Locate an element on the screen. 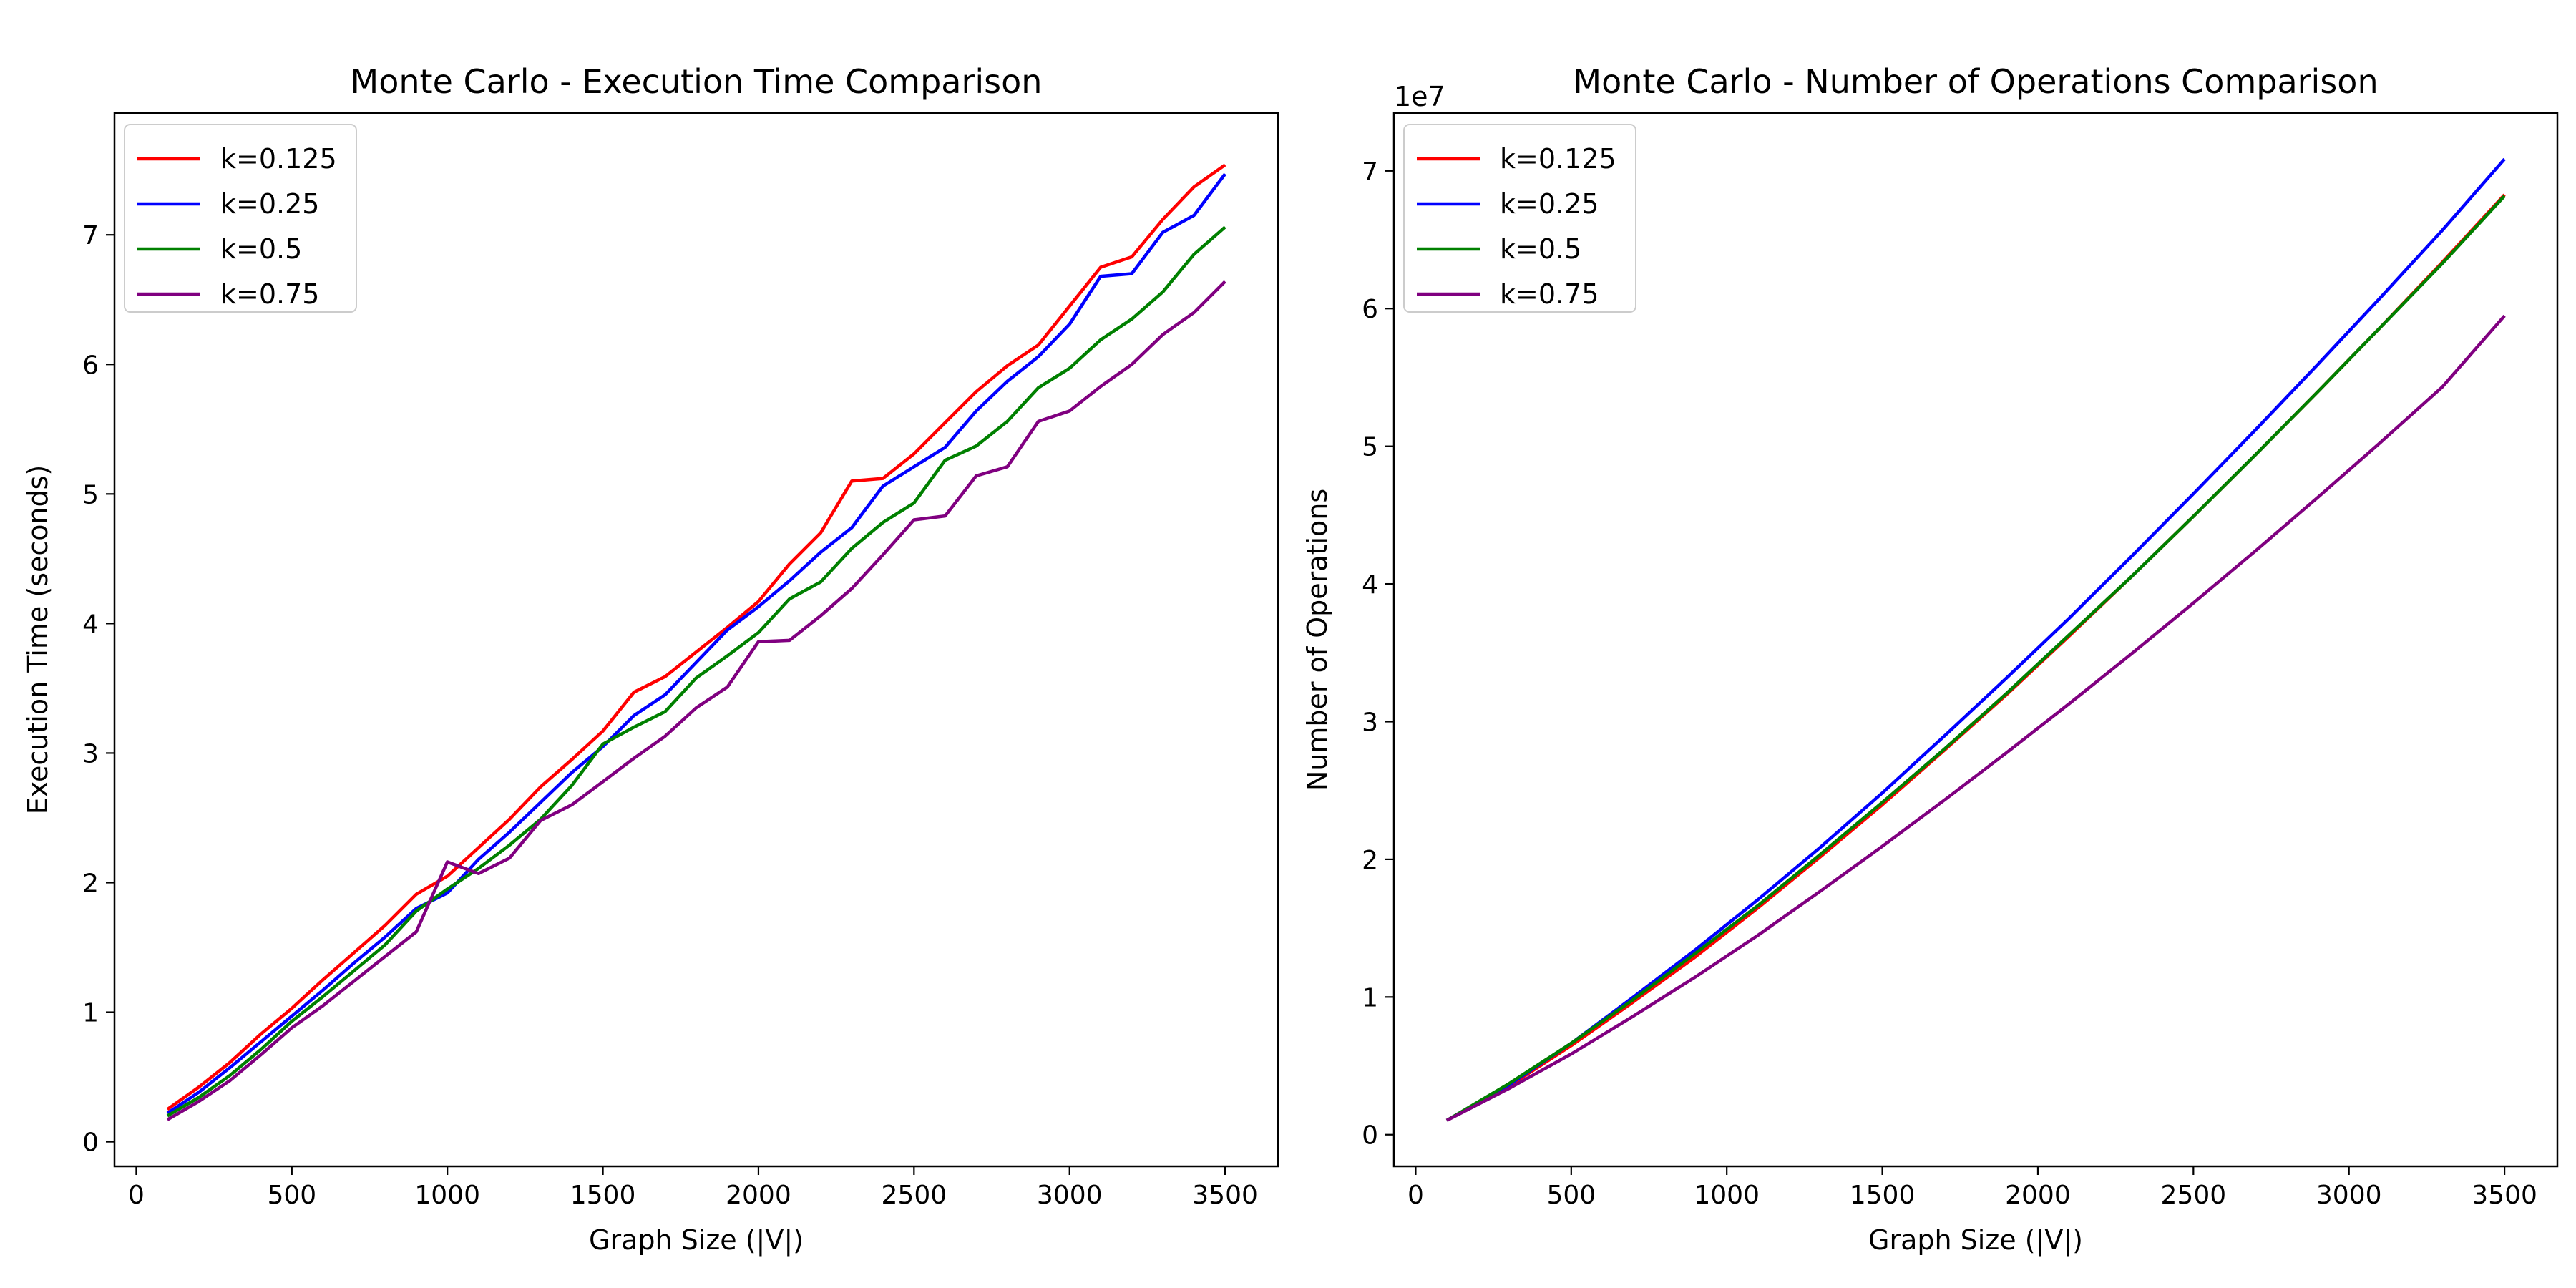 This screenshot has height=1288, width=2576. y-axis-label: Execution Time (seconds) is located at coordinates (38, 640).